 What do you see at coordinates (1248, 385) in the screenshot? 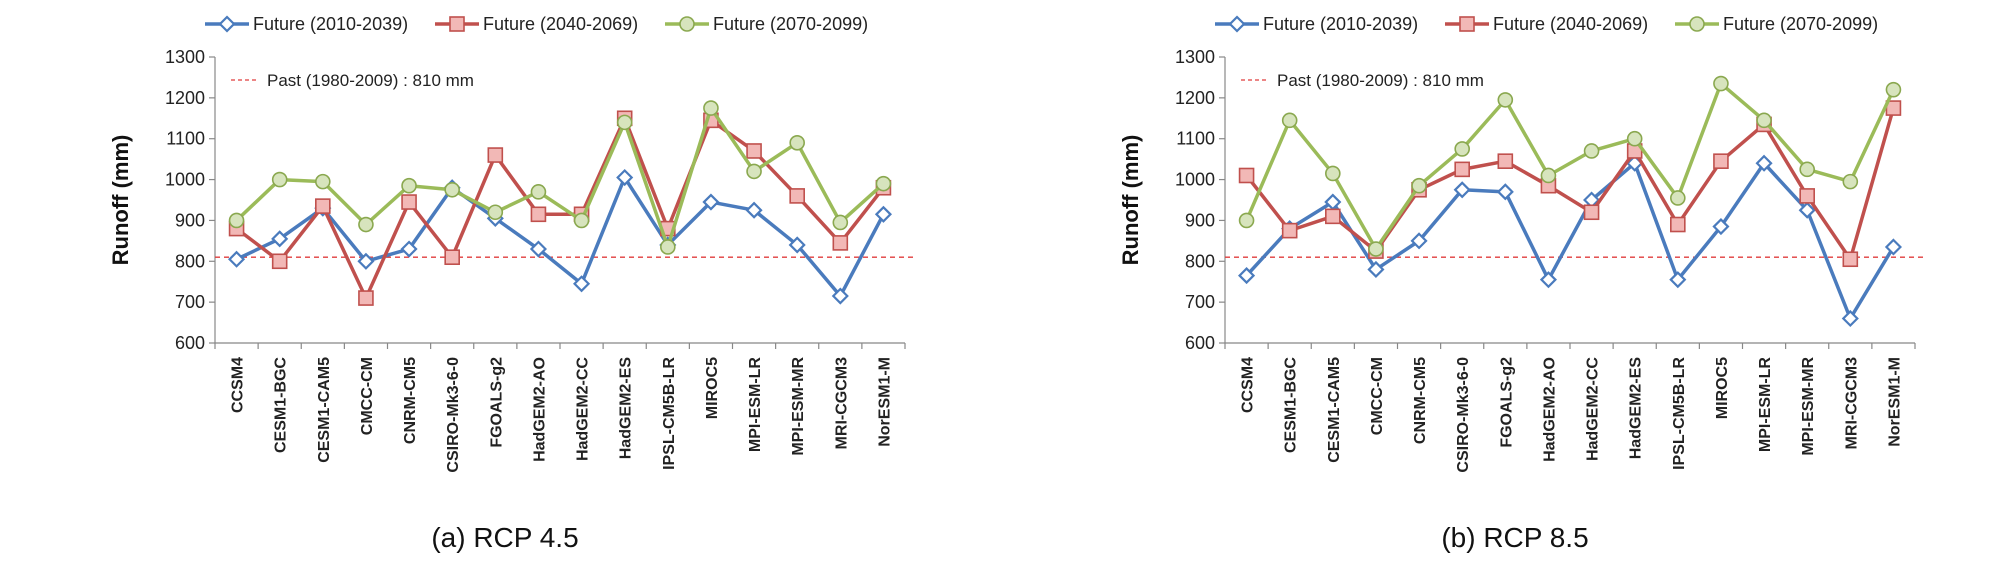
I see `x-tick-label: CCSM4` at bounding box center [1248, 385].